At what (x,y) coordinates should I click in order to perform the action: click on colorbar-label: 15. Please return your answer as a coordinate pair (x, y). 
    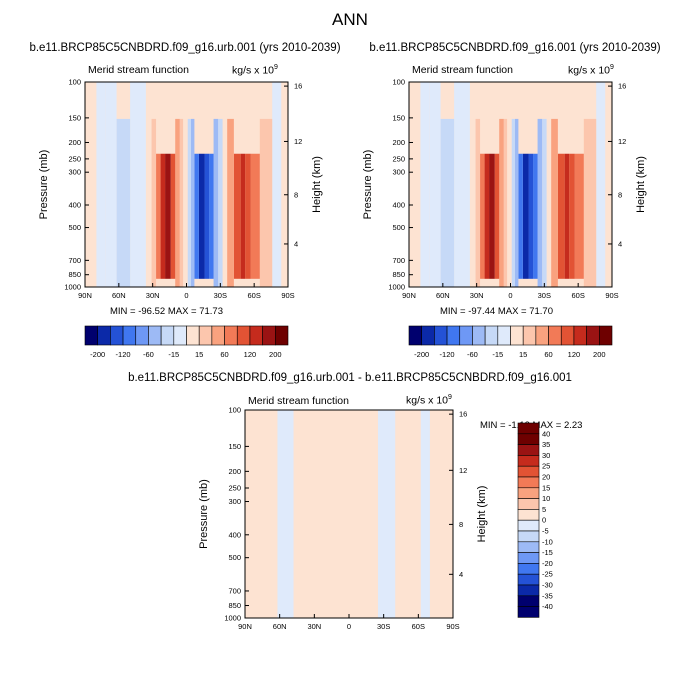
    Looking at the image, I should click on (546, 487).